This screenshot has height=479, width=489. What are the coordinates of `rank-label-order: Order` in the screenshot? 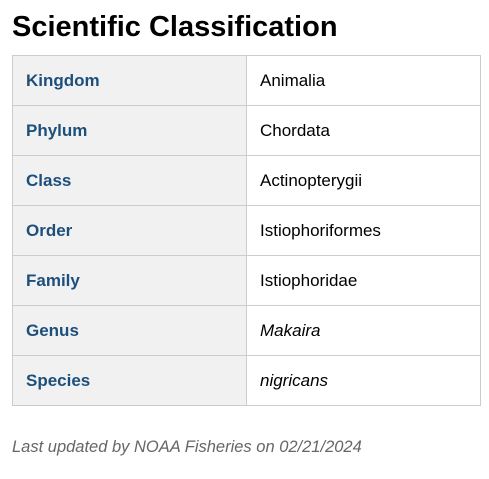 It's located at (129, 230).